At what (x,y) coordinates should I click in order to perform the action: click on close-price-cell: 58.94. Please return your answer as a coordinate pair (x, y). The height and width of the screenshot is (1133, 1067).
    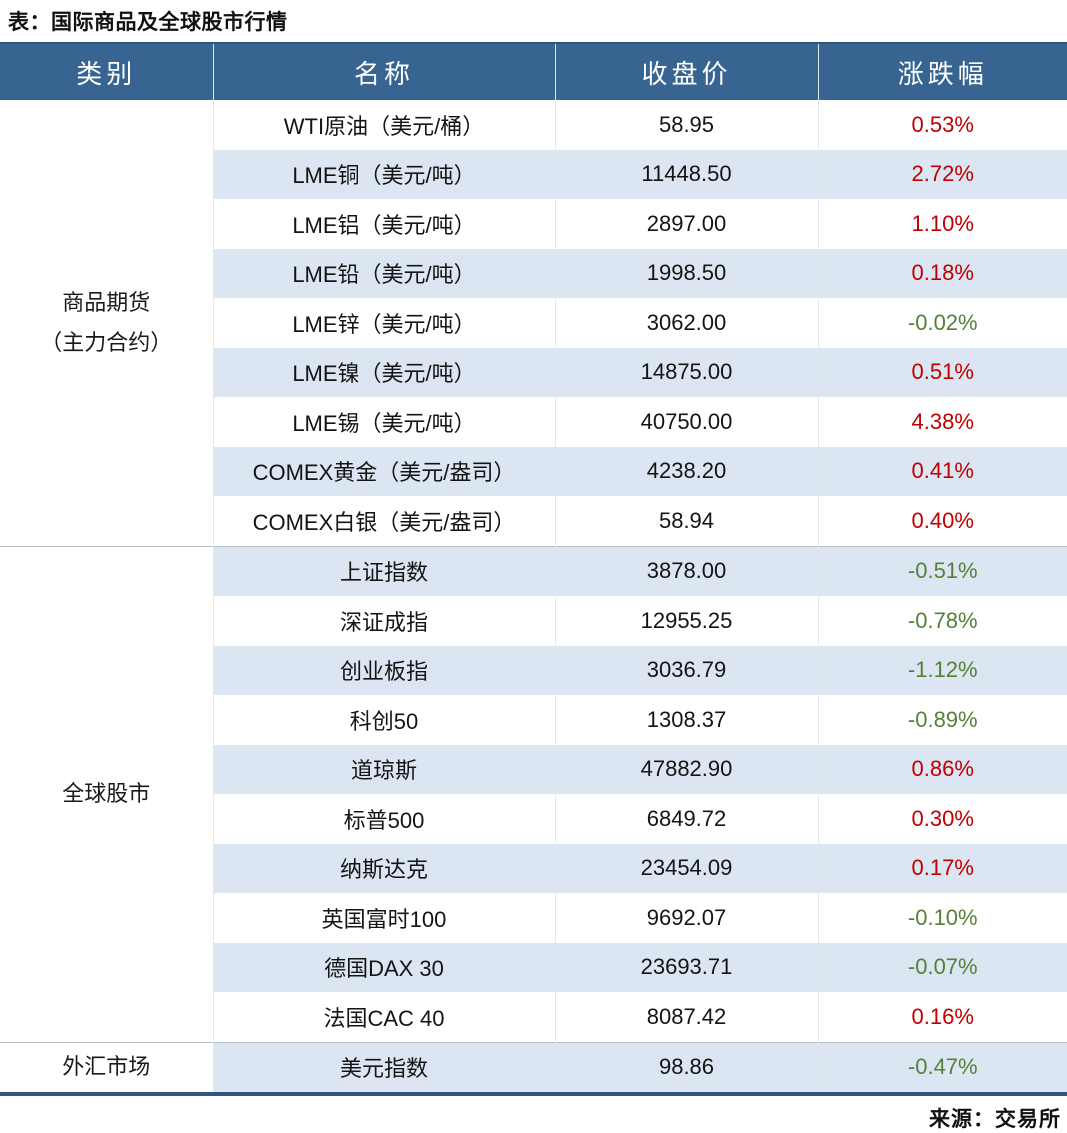
    Looking at the image, I should click on (687, 521).